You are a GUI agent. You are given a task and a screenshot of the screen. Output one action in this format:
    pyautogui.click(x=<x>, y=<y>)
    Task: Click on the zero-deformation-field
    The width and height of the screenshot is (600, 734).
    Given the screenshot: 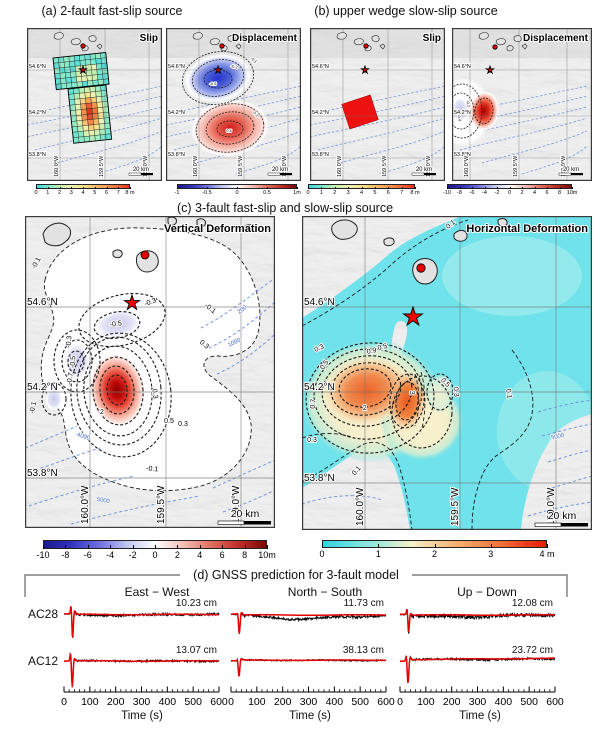 What is the action you would take?
    pyautogui.click(x=150, y=359)
    